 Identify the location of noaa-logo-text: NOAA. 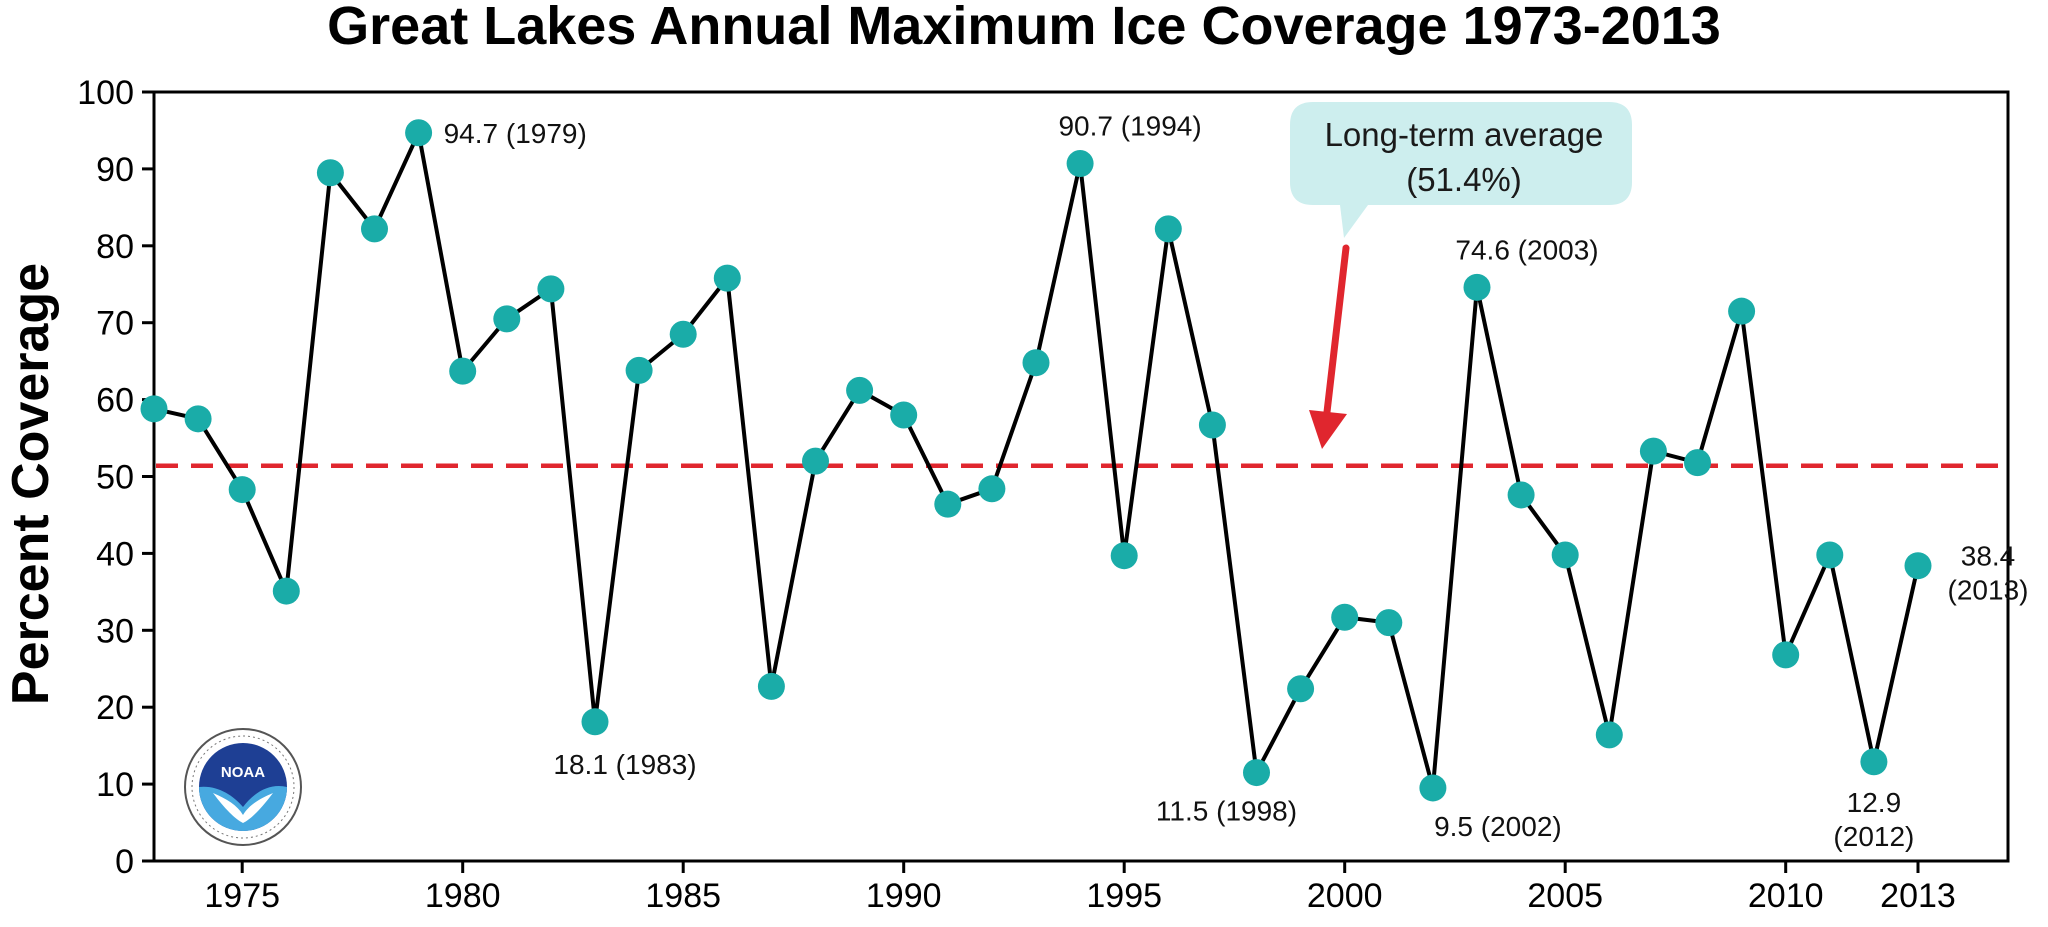
(243, 772).